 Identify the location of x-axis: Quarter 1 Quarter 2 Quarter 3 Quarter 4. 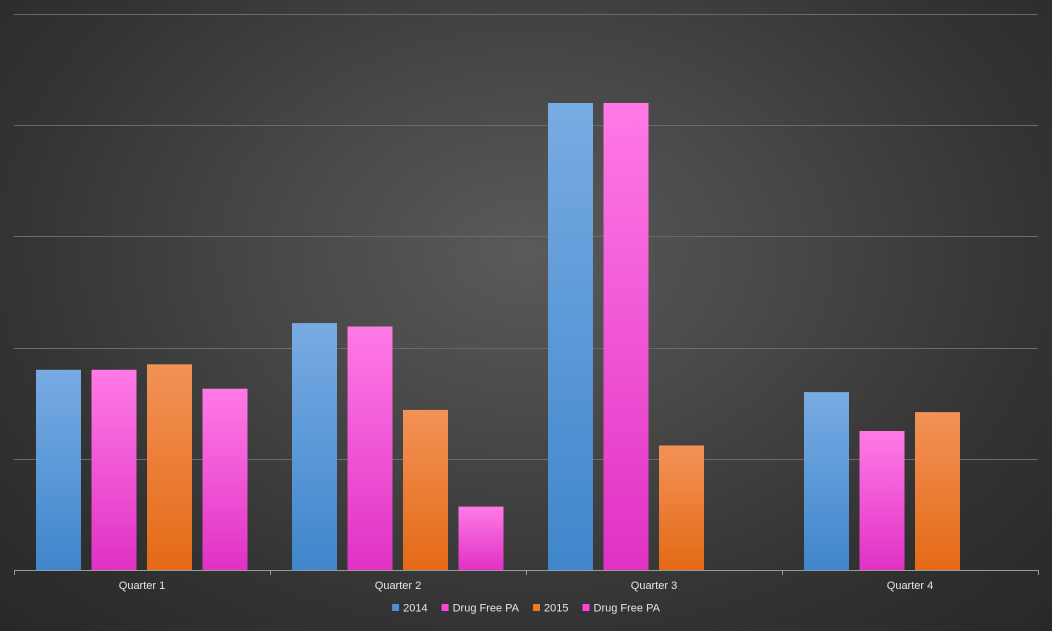
(526, 581).